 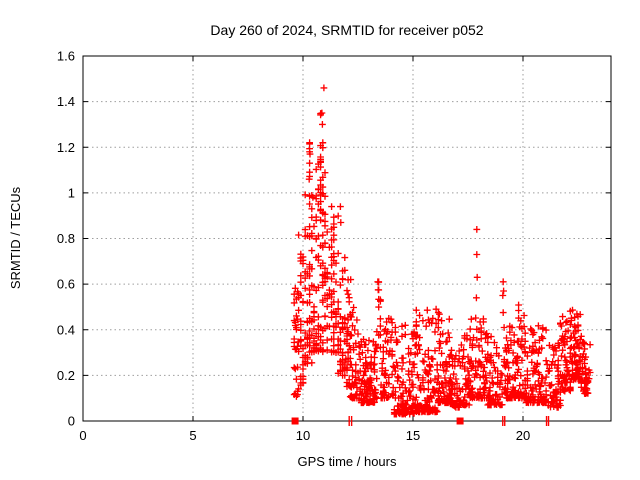 What do you see at coordinates (66, 329) in the screenshot?
I see `y-tick-label: 0.4` at bounding box center [66, 329].